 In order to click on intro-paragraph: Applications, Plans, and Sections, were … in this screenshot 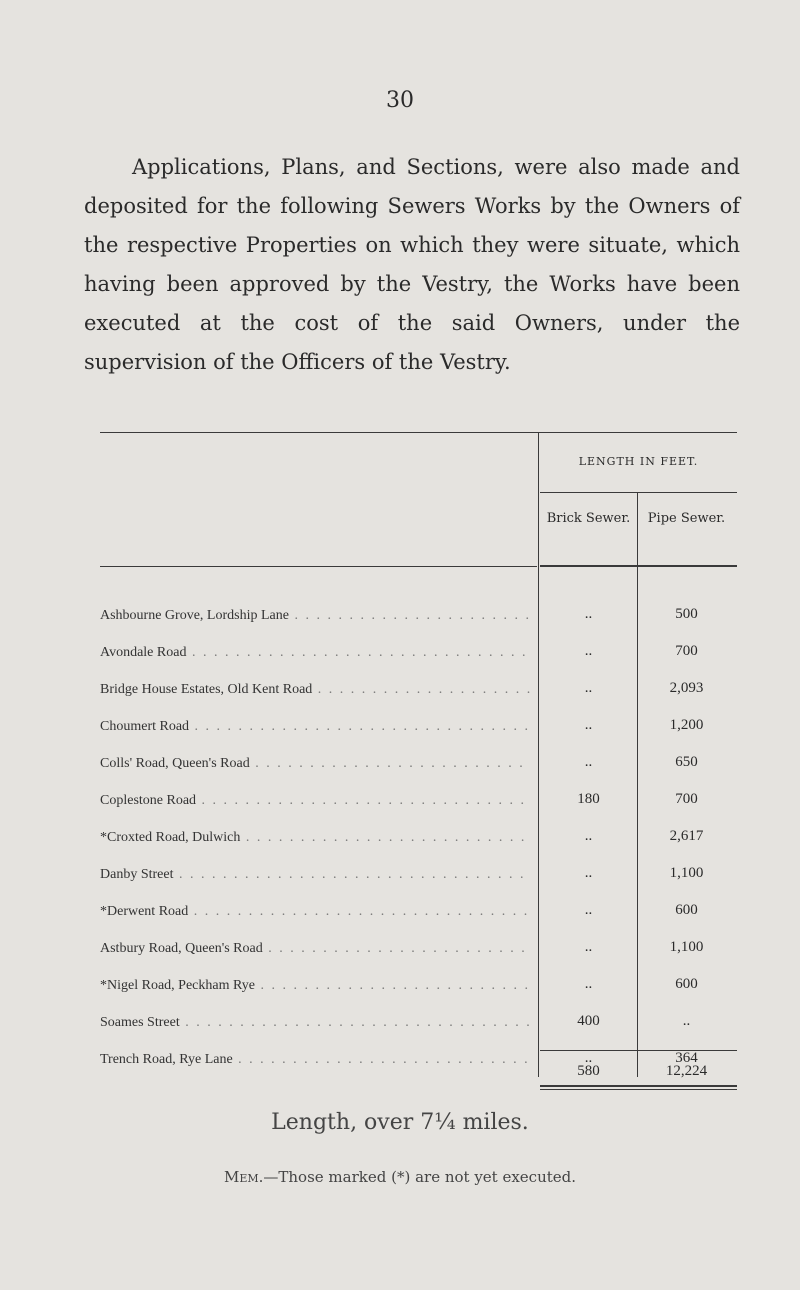, I will do `click(412, 264)`.